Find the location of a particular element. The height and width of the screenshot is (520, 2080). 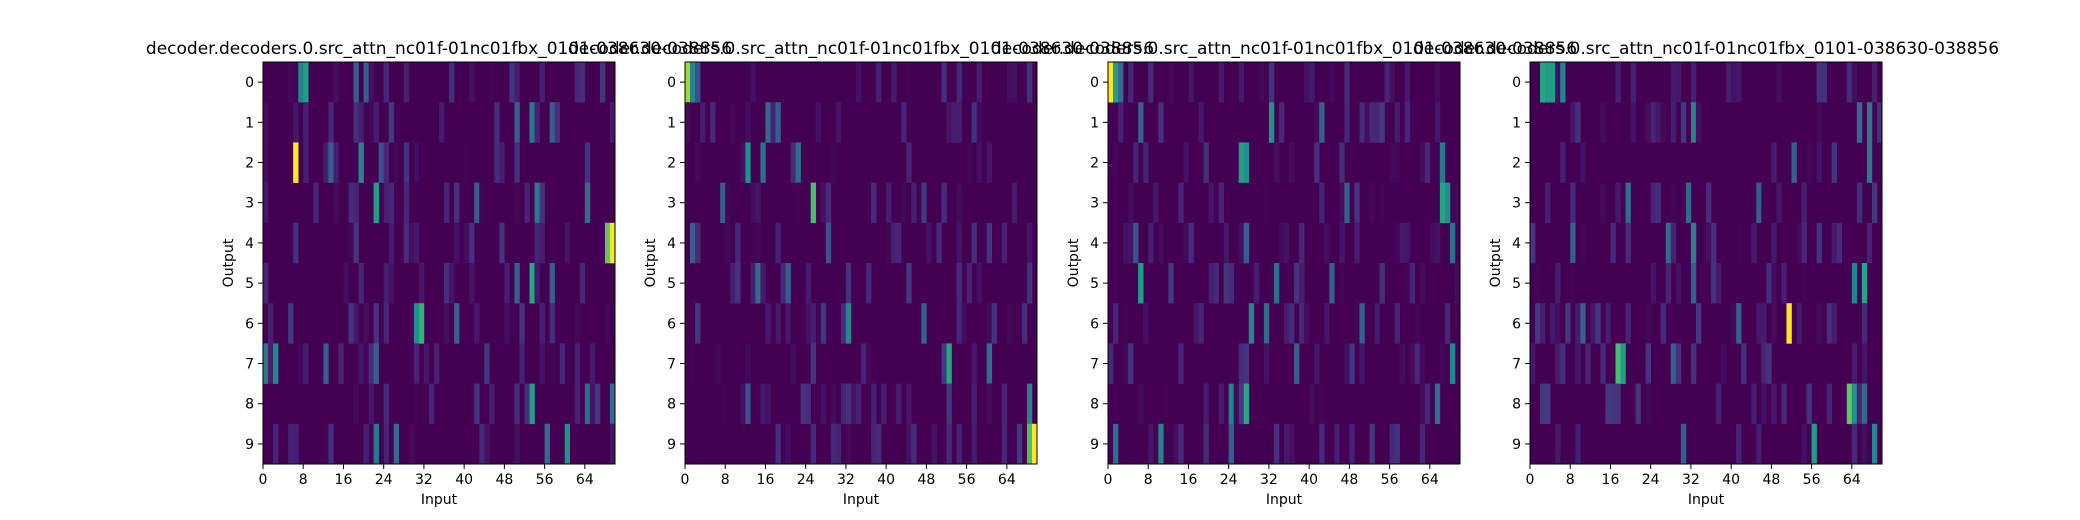

x-tick-label: 56 is located at coordinates (545, 480).